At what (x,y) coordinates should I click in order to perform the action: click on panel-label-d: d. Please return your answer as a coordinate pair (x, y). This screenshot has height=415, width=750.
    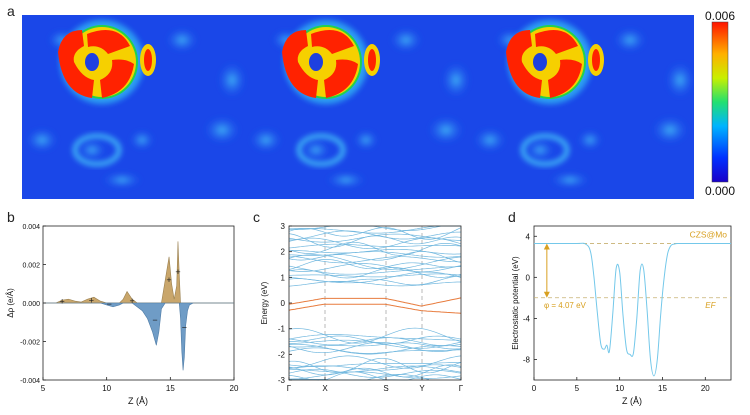
    Looking at the image, I should click on (512, 217).